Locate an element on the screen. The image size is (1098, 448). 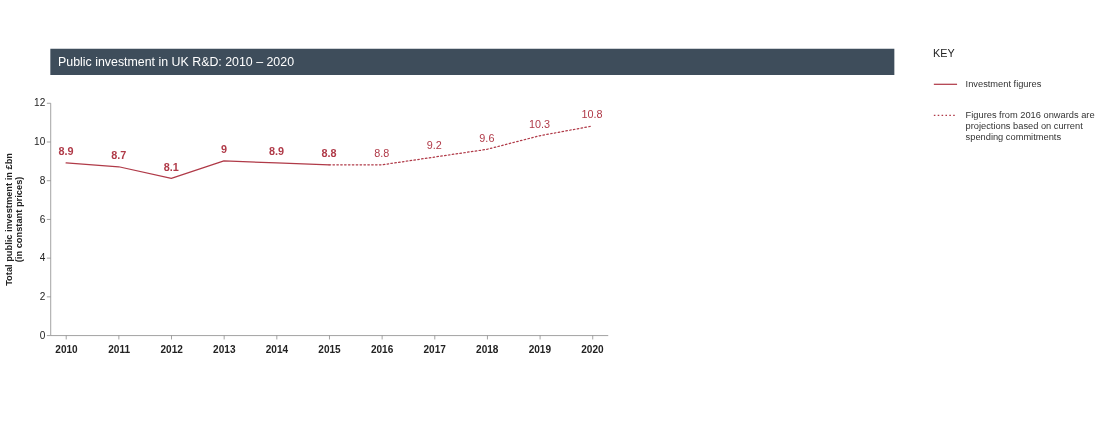
y-tick-label: 6 is located at coordinates (42, 219).